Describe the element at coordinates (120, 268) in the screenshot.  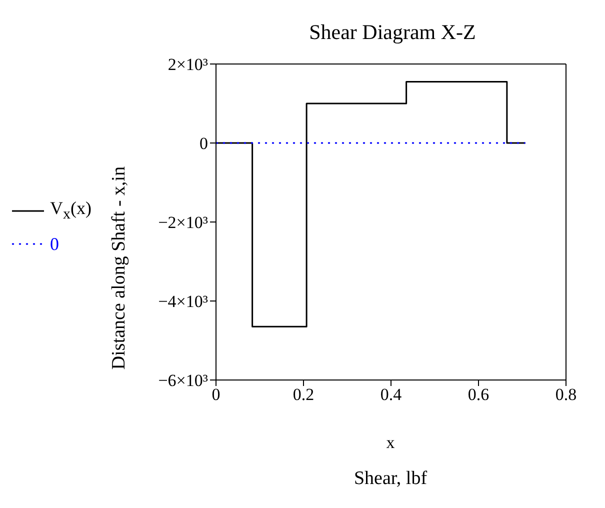
I see `y-axis-title: Distance along Shaft - x,in` at that location.